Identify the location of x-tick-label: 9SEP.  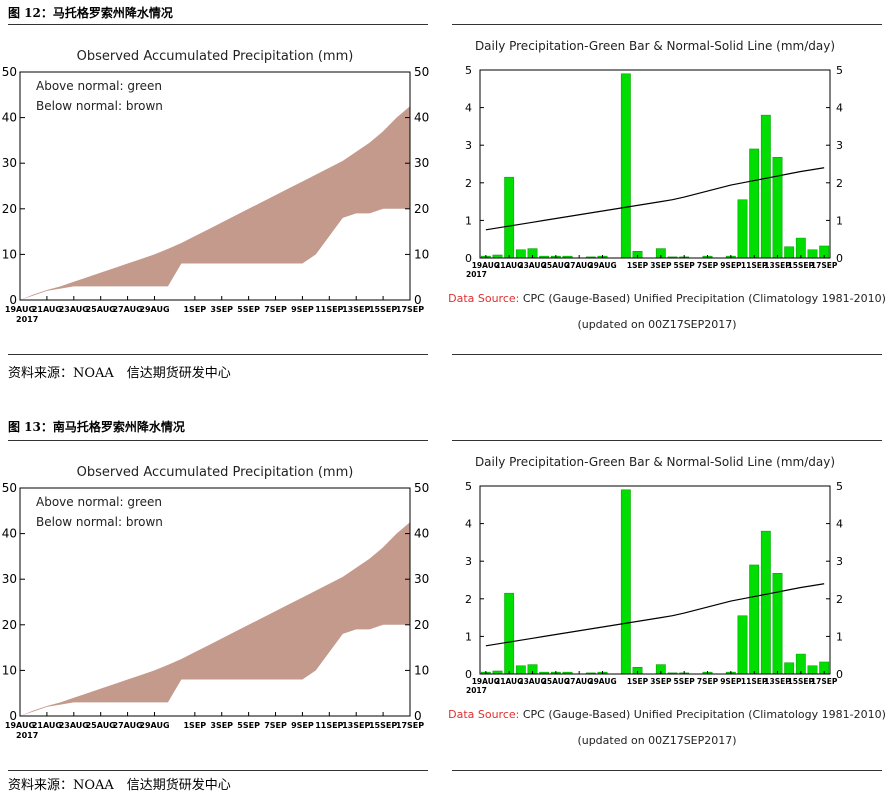
(731, 681).